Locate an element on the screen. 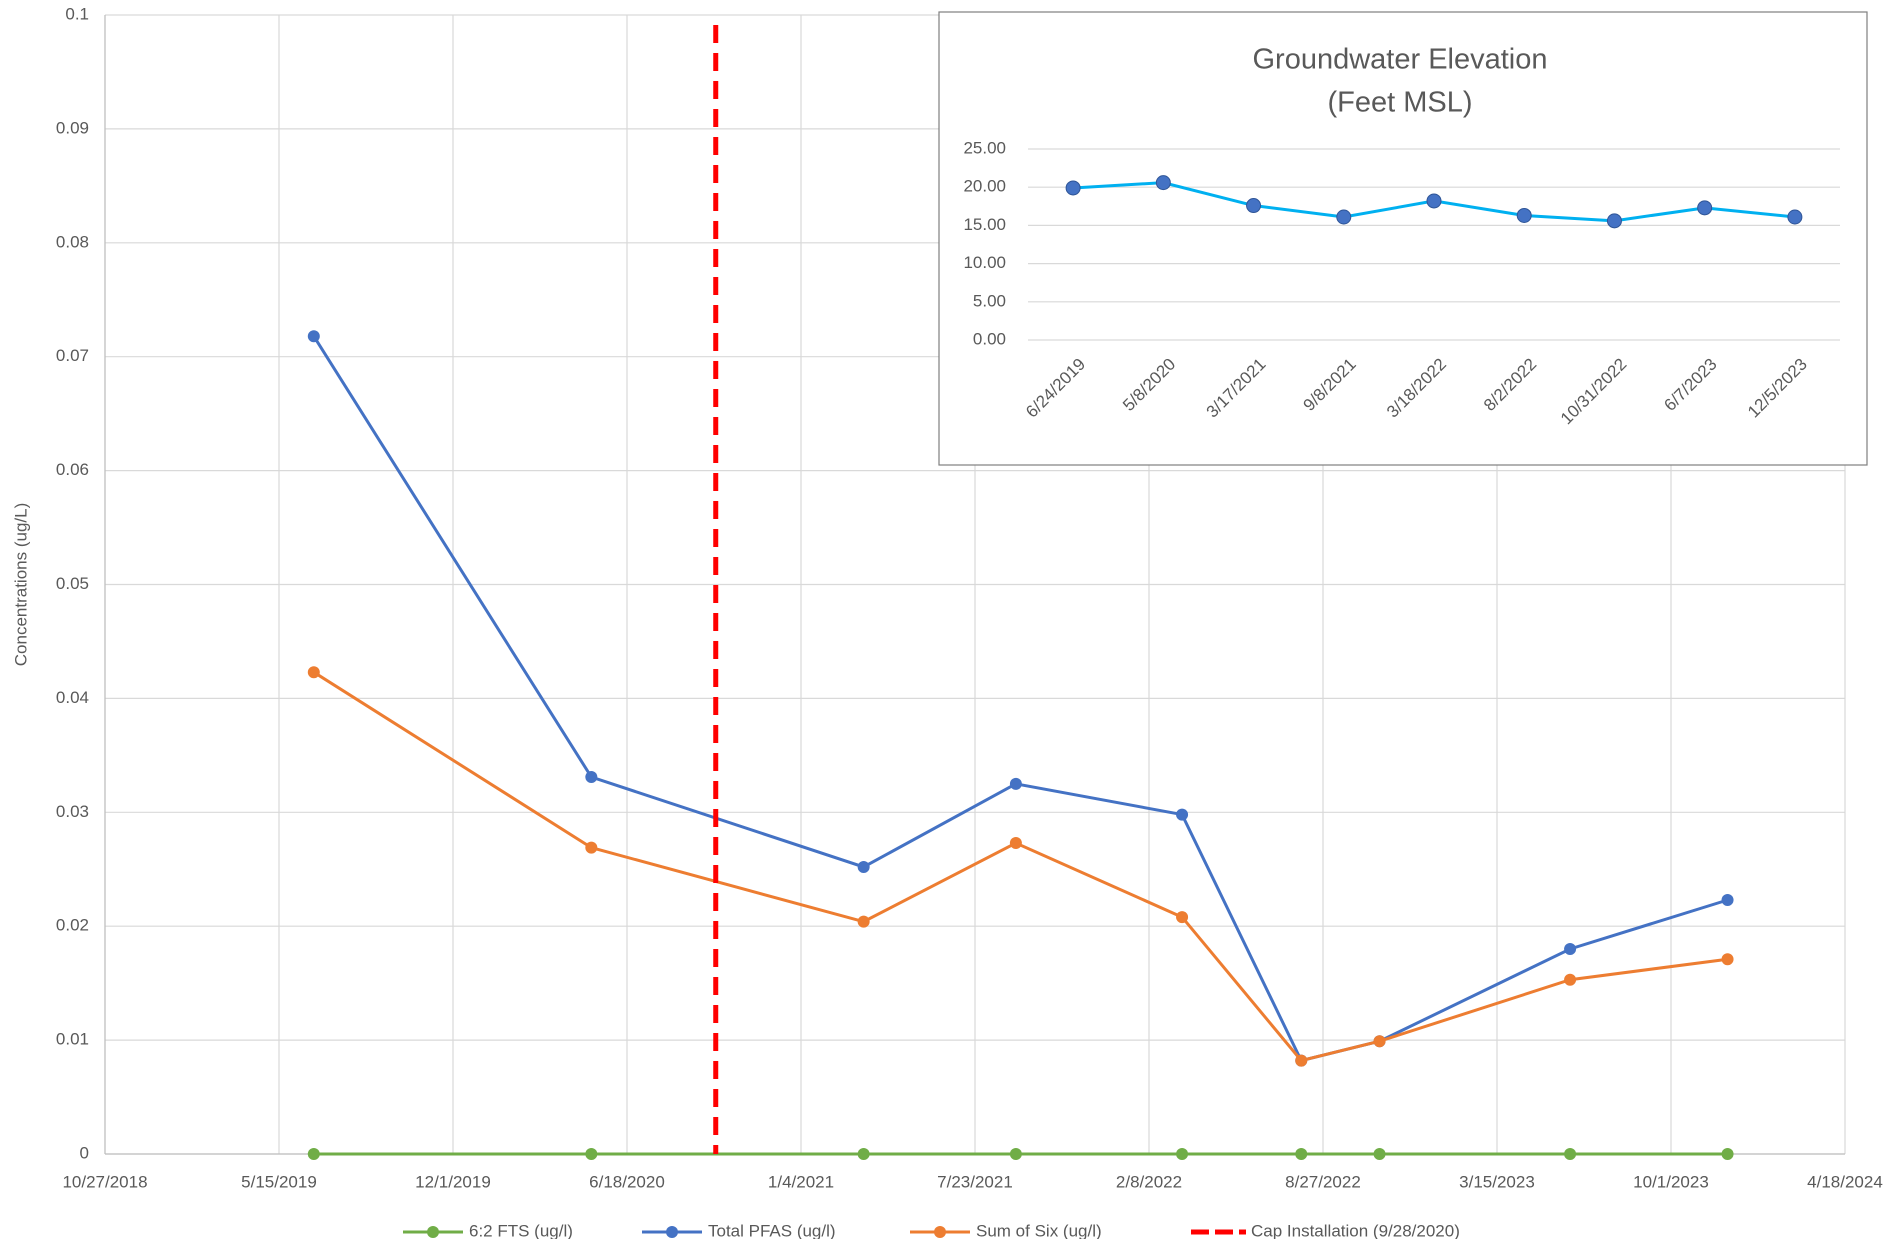 The image size is (1904, 1239). x-tick-label: 4/18/2024 is located at coordinates (1845, 1181).